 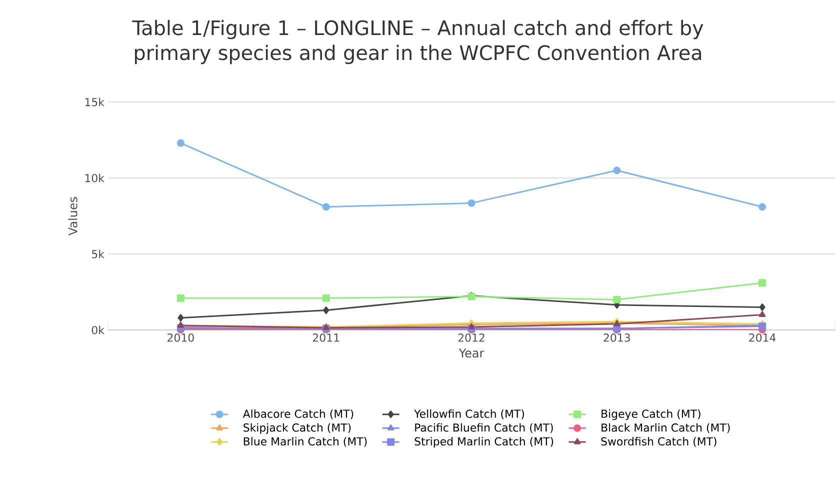 I want to click on y-axis-title: Values, so click(x=73, y=216).